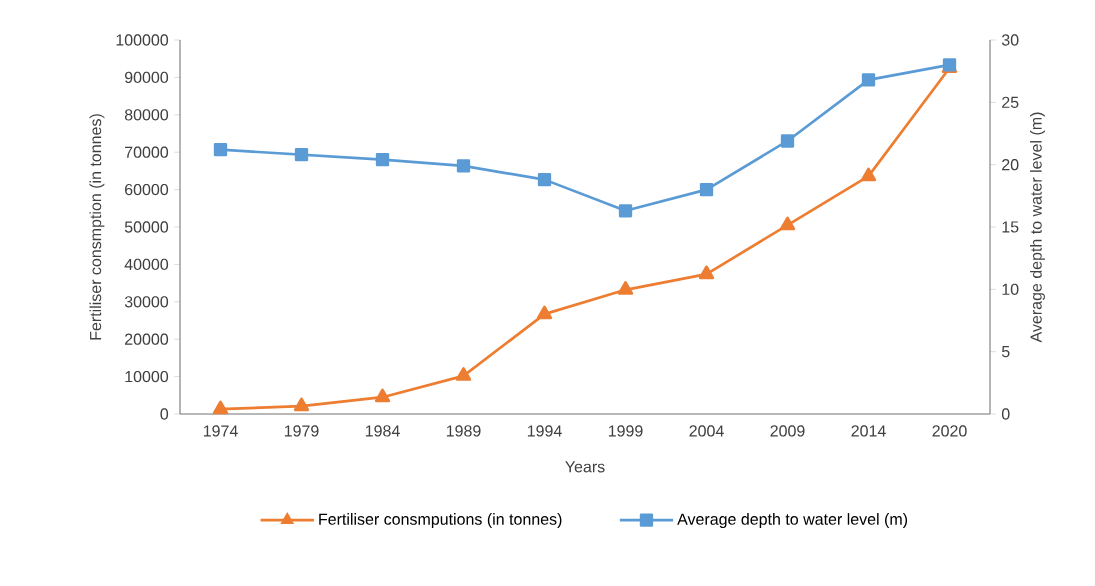 The image size is (1095, 586). Describe the element at coordinates (463, 431) in the screenshot. I see `x-tick-label: 1989` at that location.